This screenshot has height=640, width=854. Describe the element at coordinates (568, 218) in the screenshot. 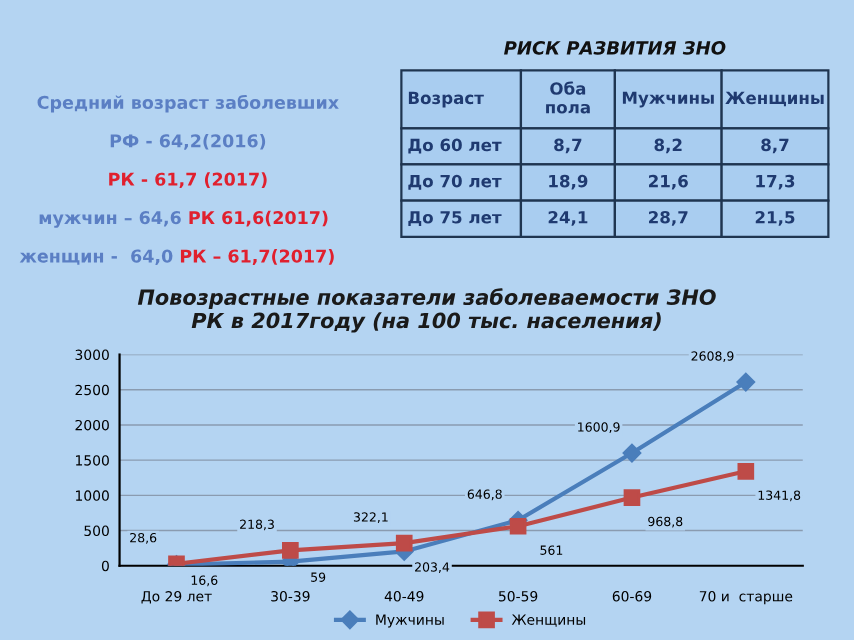

I see `text: 24,1` at that location.